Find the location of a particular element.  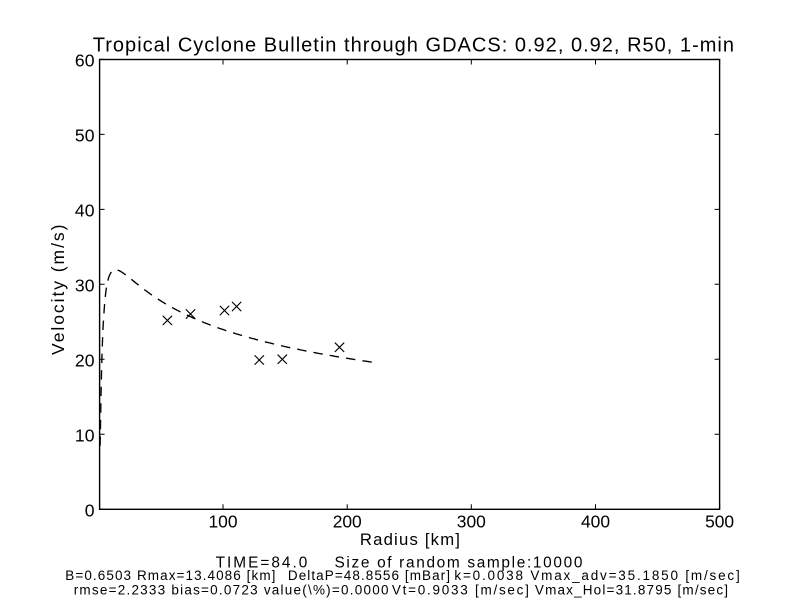

svg-text:rmse=2.2333 bias=0.0723 value(: rmse=2.2333 bias=0.0723 value(\%)=0.0000 is located at coordinates (232, 589).